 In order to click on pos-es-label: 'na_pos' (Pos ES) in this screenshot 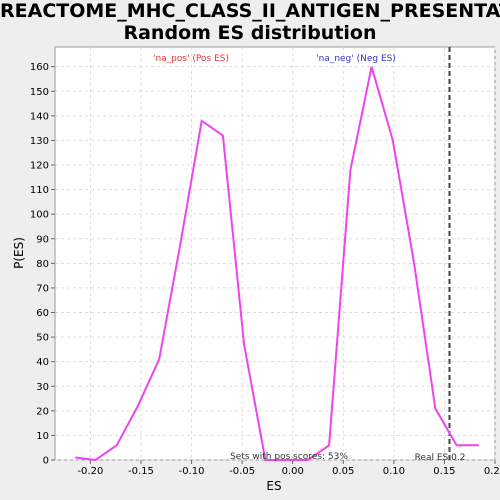, I will do `click(191, 59)`.